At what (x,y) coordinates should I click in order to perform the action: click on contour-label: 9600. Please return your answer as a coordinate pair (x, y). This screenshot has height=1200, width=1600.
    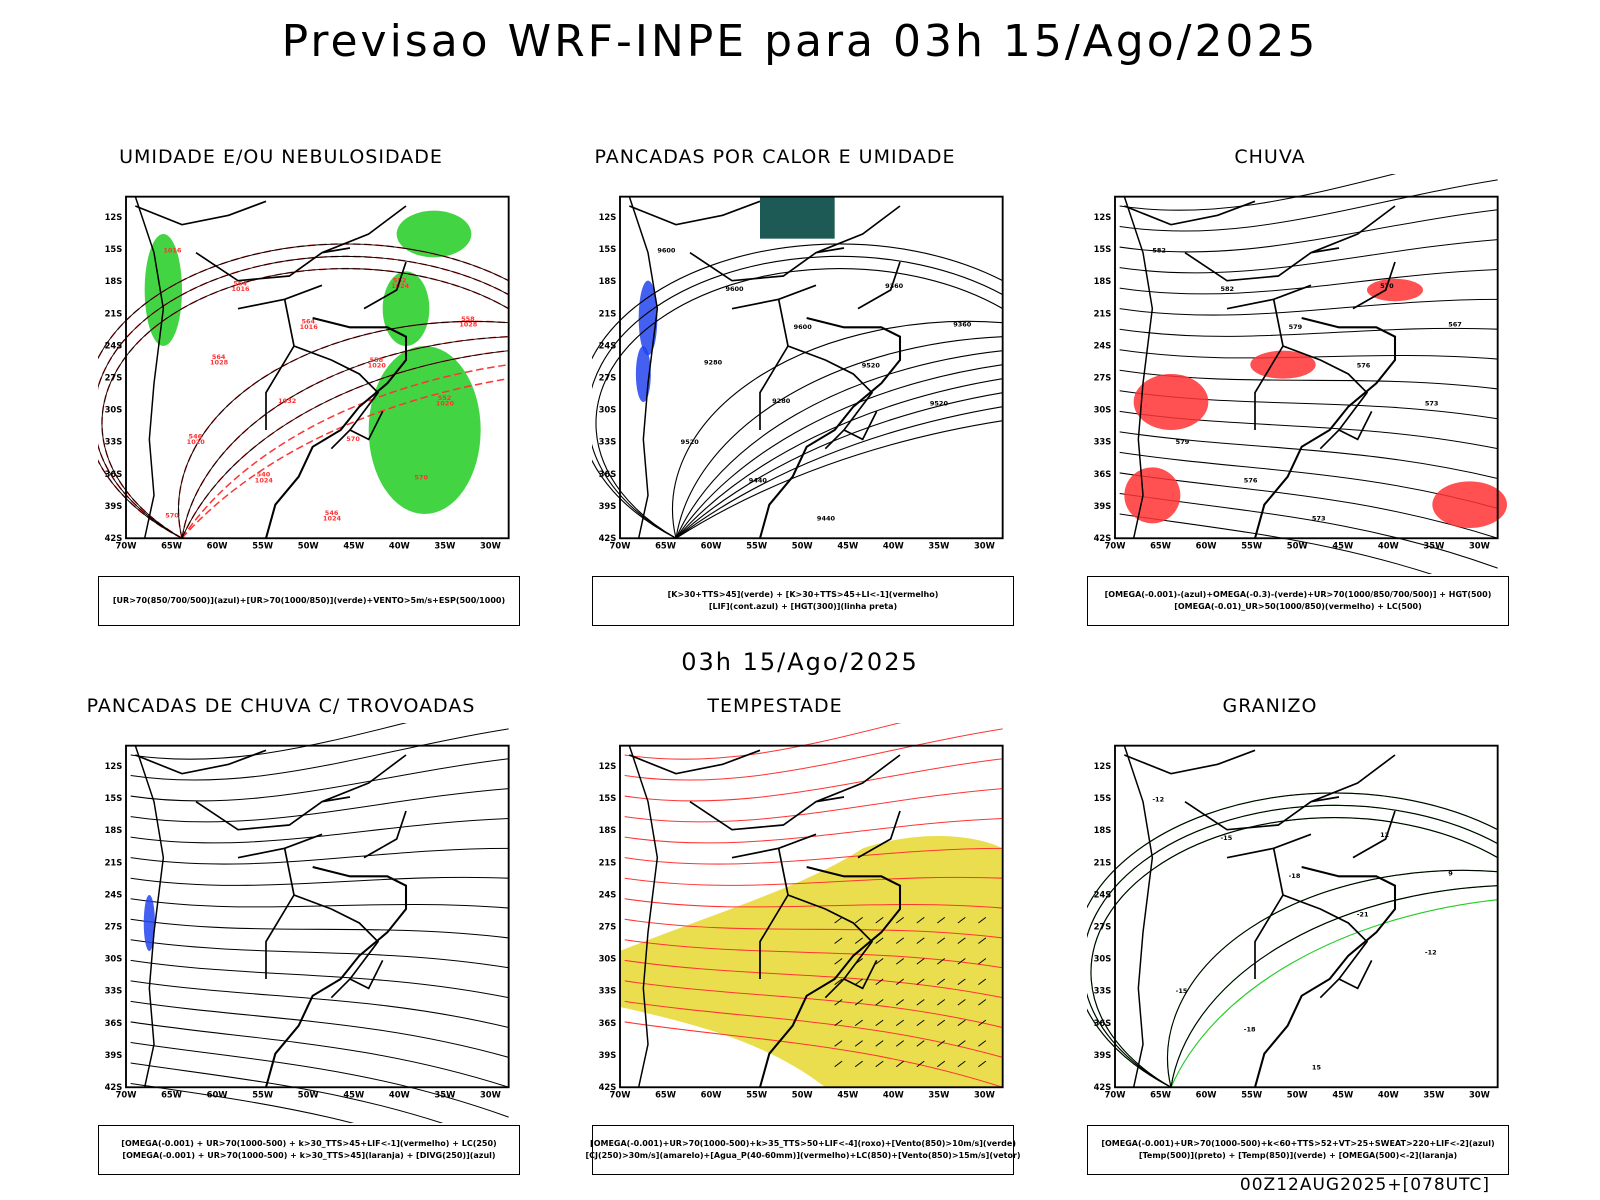
    Looking at the image, I should click on (734, 289).